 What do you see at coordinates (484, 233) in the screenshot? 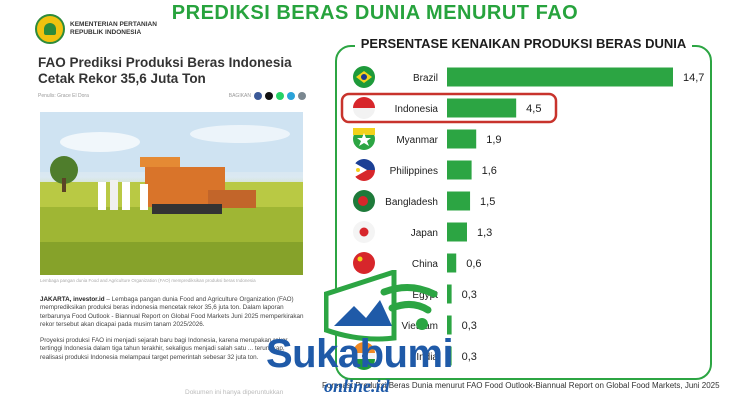
I see `value-label-japan: 1,3` at bounding box center [484, 233].